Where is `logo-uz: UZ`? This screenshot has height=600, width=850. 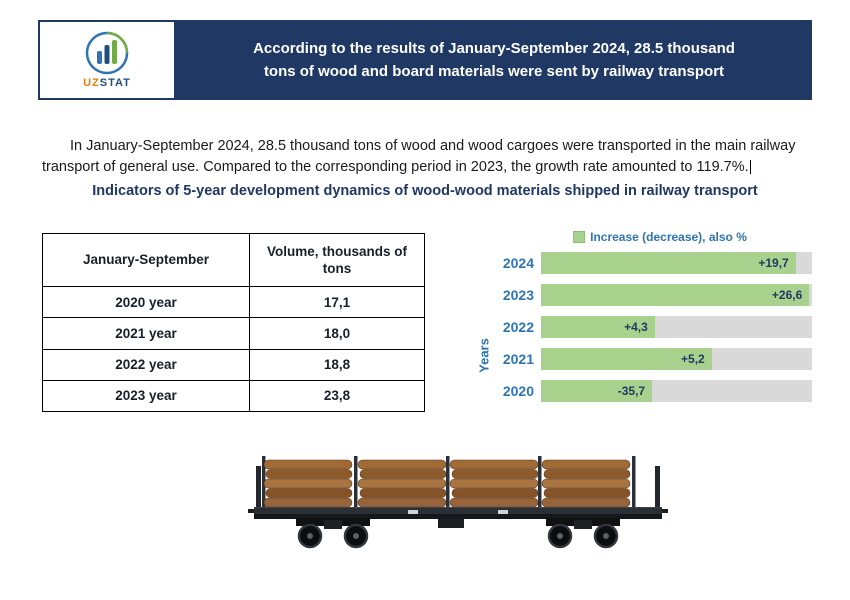 logo-uz: UZ is located at coordinates (91, 83).